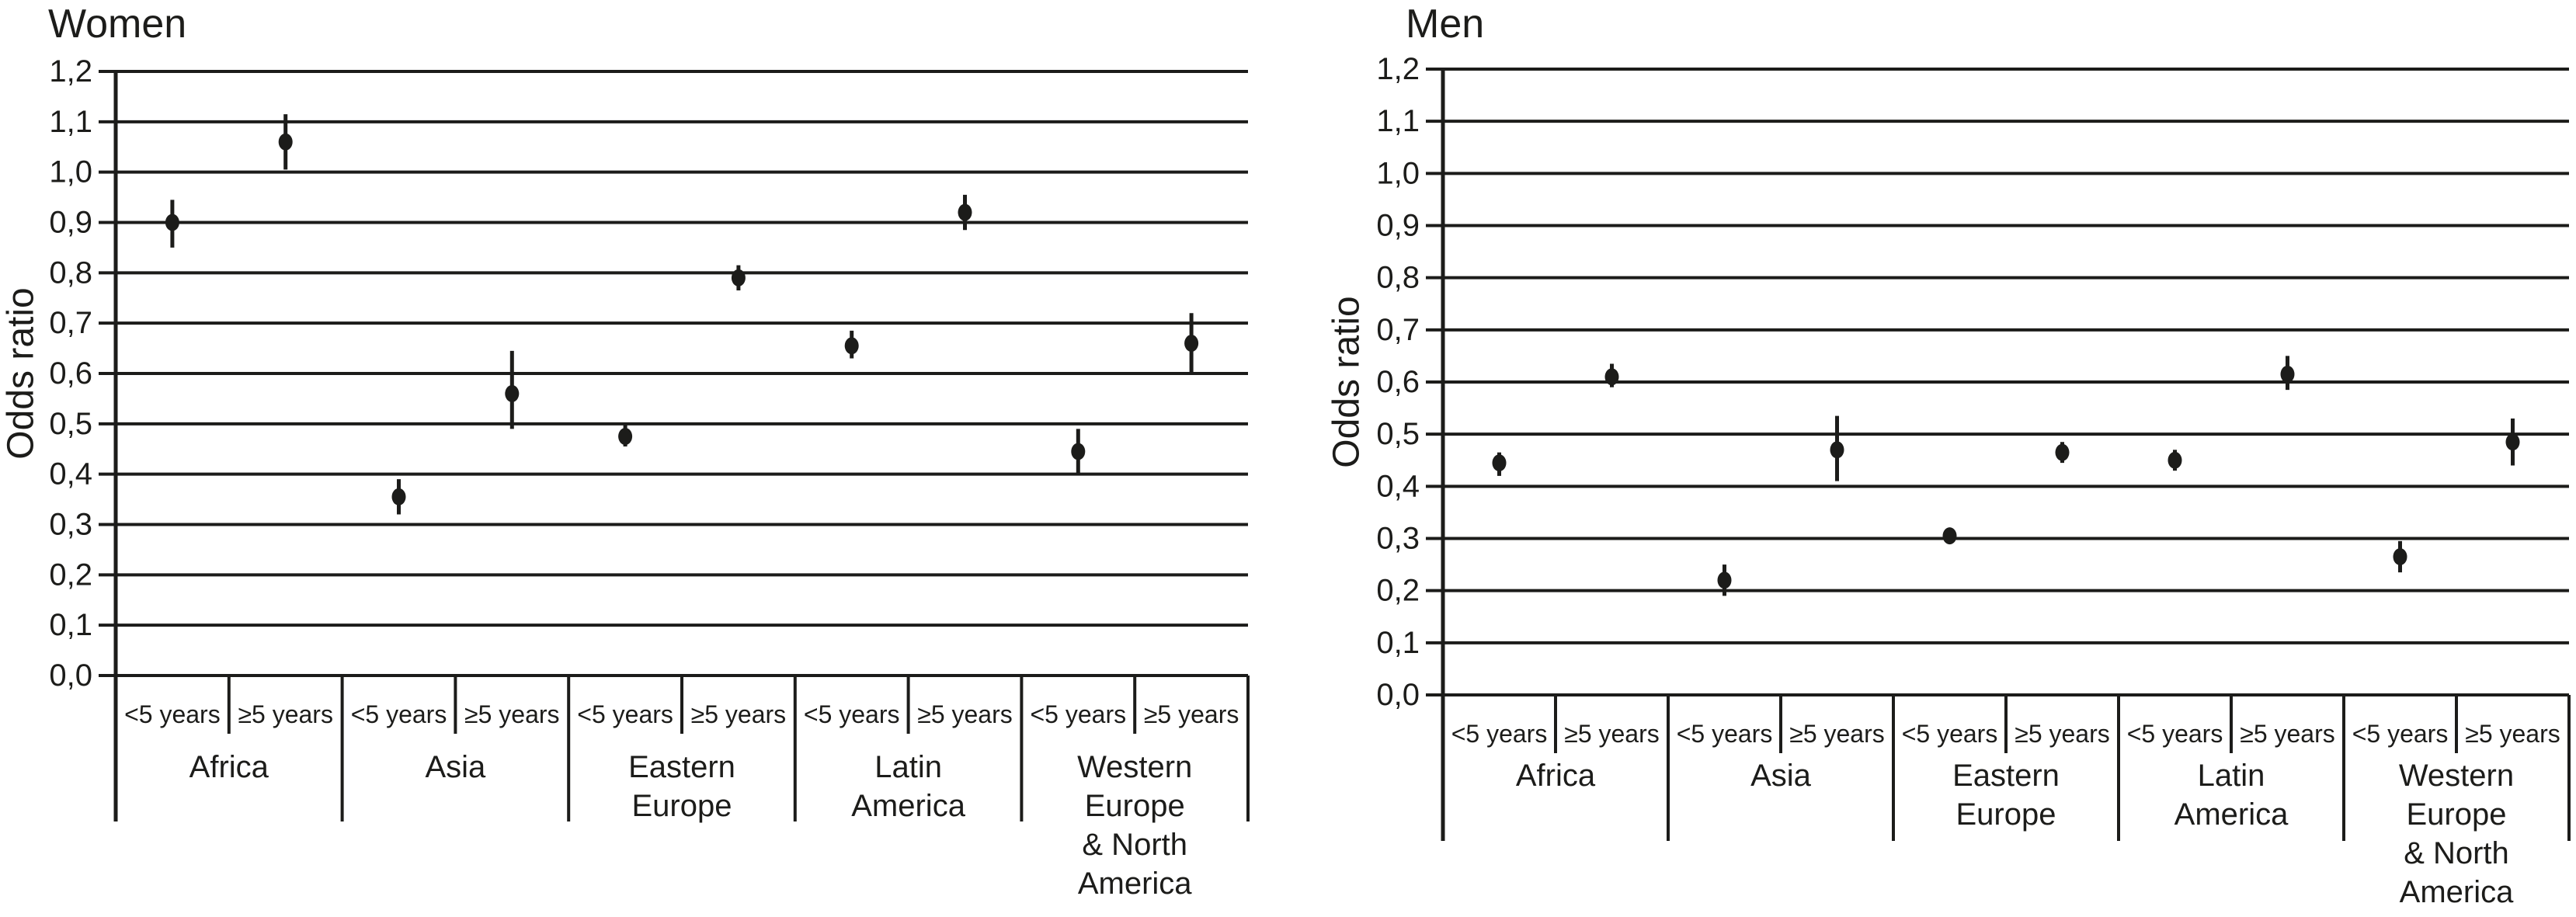  I want to click on panel-title: Women, so click(117, 25).